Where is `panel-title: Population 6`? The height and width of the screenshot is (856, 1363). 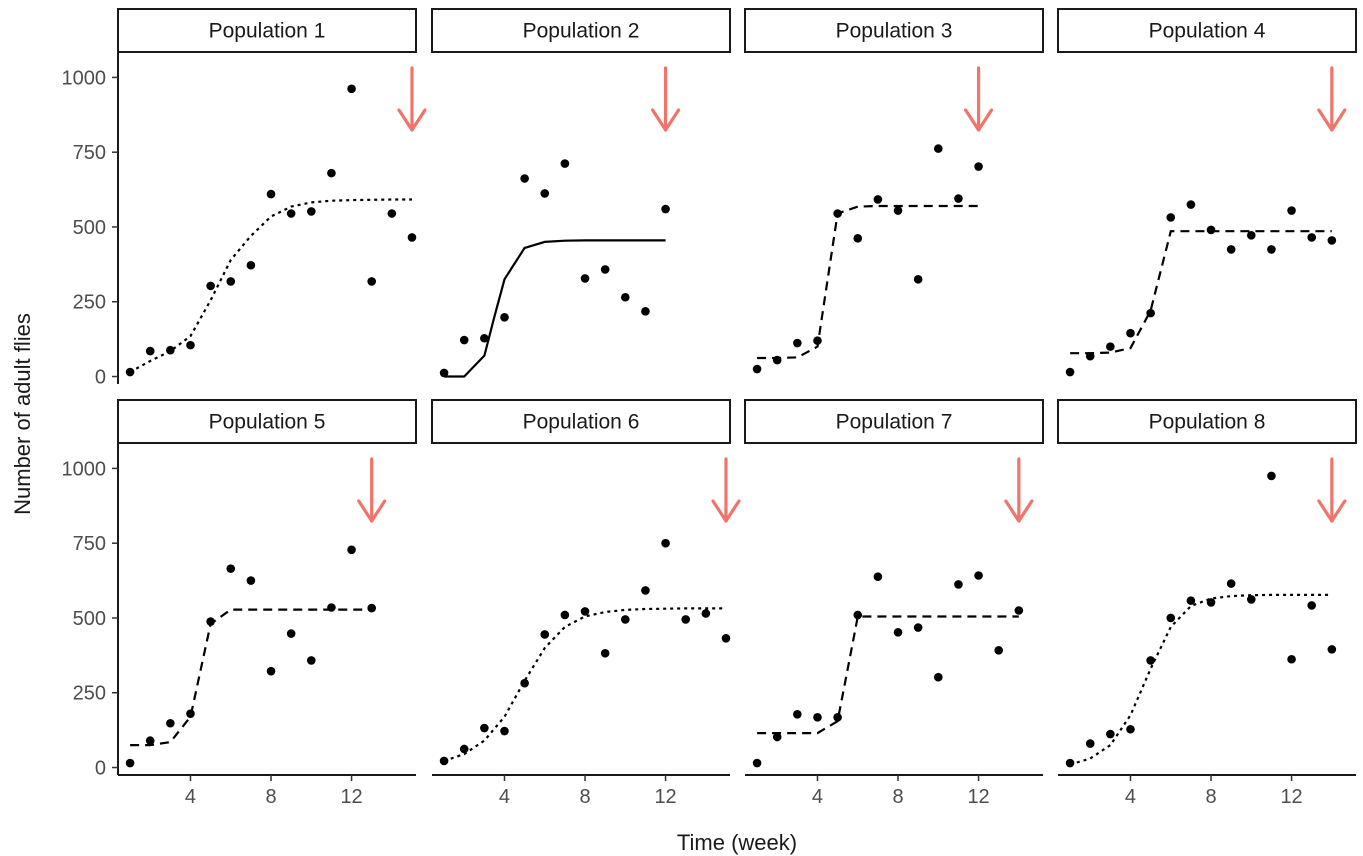 panel-title: Population 6 is located at coordinates (581, 422).